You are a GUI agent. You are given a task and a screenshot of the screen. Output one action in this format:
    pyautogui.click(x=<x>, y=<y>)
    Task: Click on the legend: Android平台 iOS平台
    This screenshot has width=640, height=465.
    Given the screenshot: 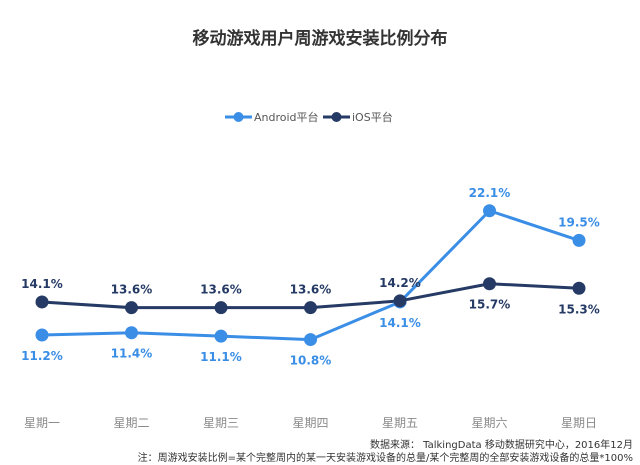 What is the action you would take?
    pyautogui.click(x=309, y=117)
    